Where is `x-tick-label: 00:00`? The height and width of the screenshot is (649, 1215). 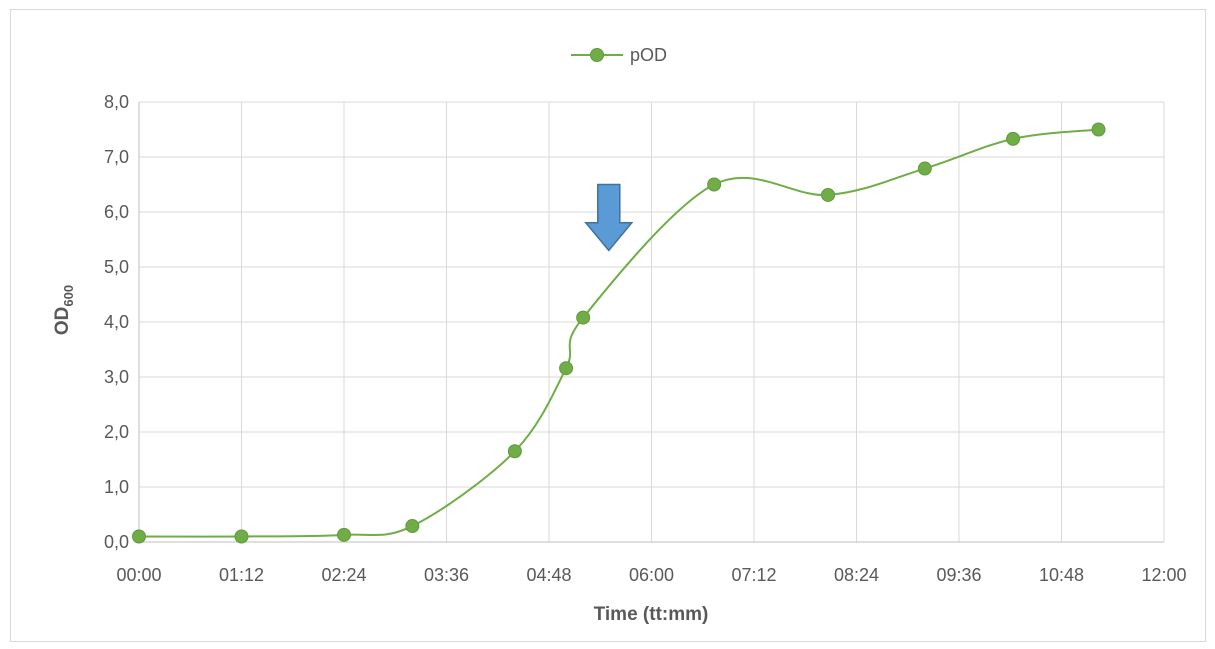
x-tick-label: 00:00 is located at coordinates (138, 575).